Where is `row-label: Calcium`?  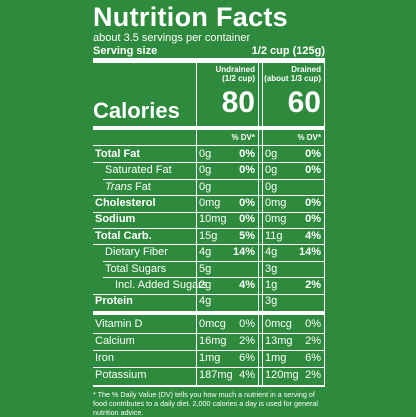
row-label: Calcium is located at coordinates (115, 341).